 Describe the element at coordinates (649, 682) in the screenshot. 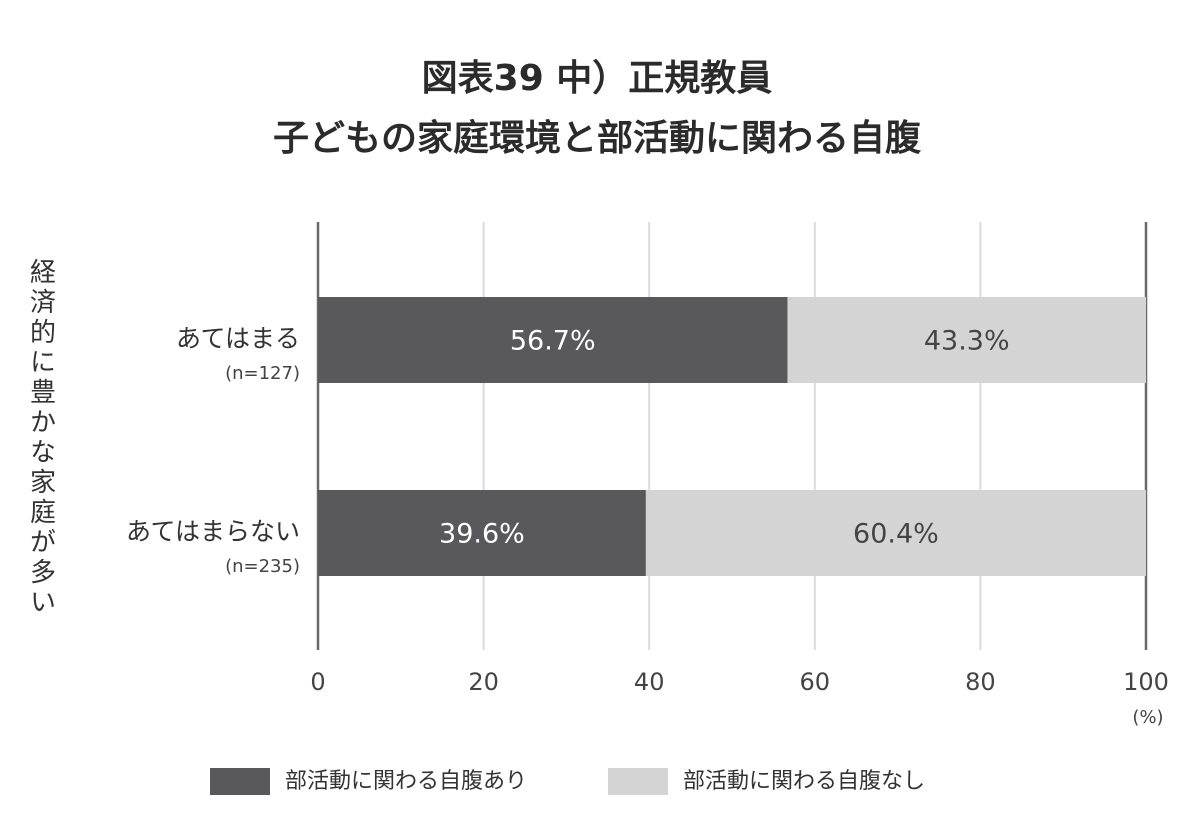

I see `x-tick-label: 40` at that location.